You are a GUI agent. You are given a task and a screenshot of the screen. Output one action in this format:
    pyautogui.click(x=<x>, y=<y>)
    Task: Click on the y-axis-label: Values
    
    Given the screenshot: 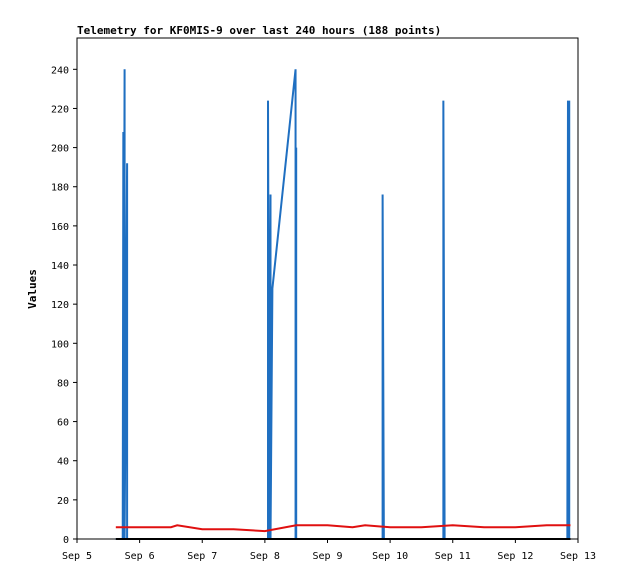 What is the action you would take?
    pyautogui.click(x=32, y=289)
    